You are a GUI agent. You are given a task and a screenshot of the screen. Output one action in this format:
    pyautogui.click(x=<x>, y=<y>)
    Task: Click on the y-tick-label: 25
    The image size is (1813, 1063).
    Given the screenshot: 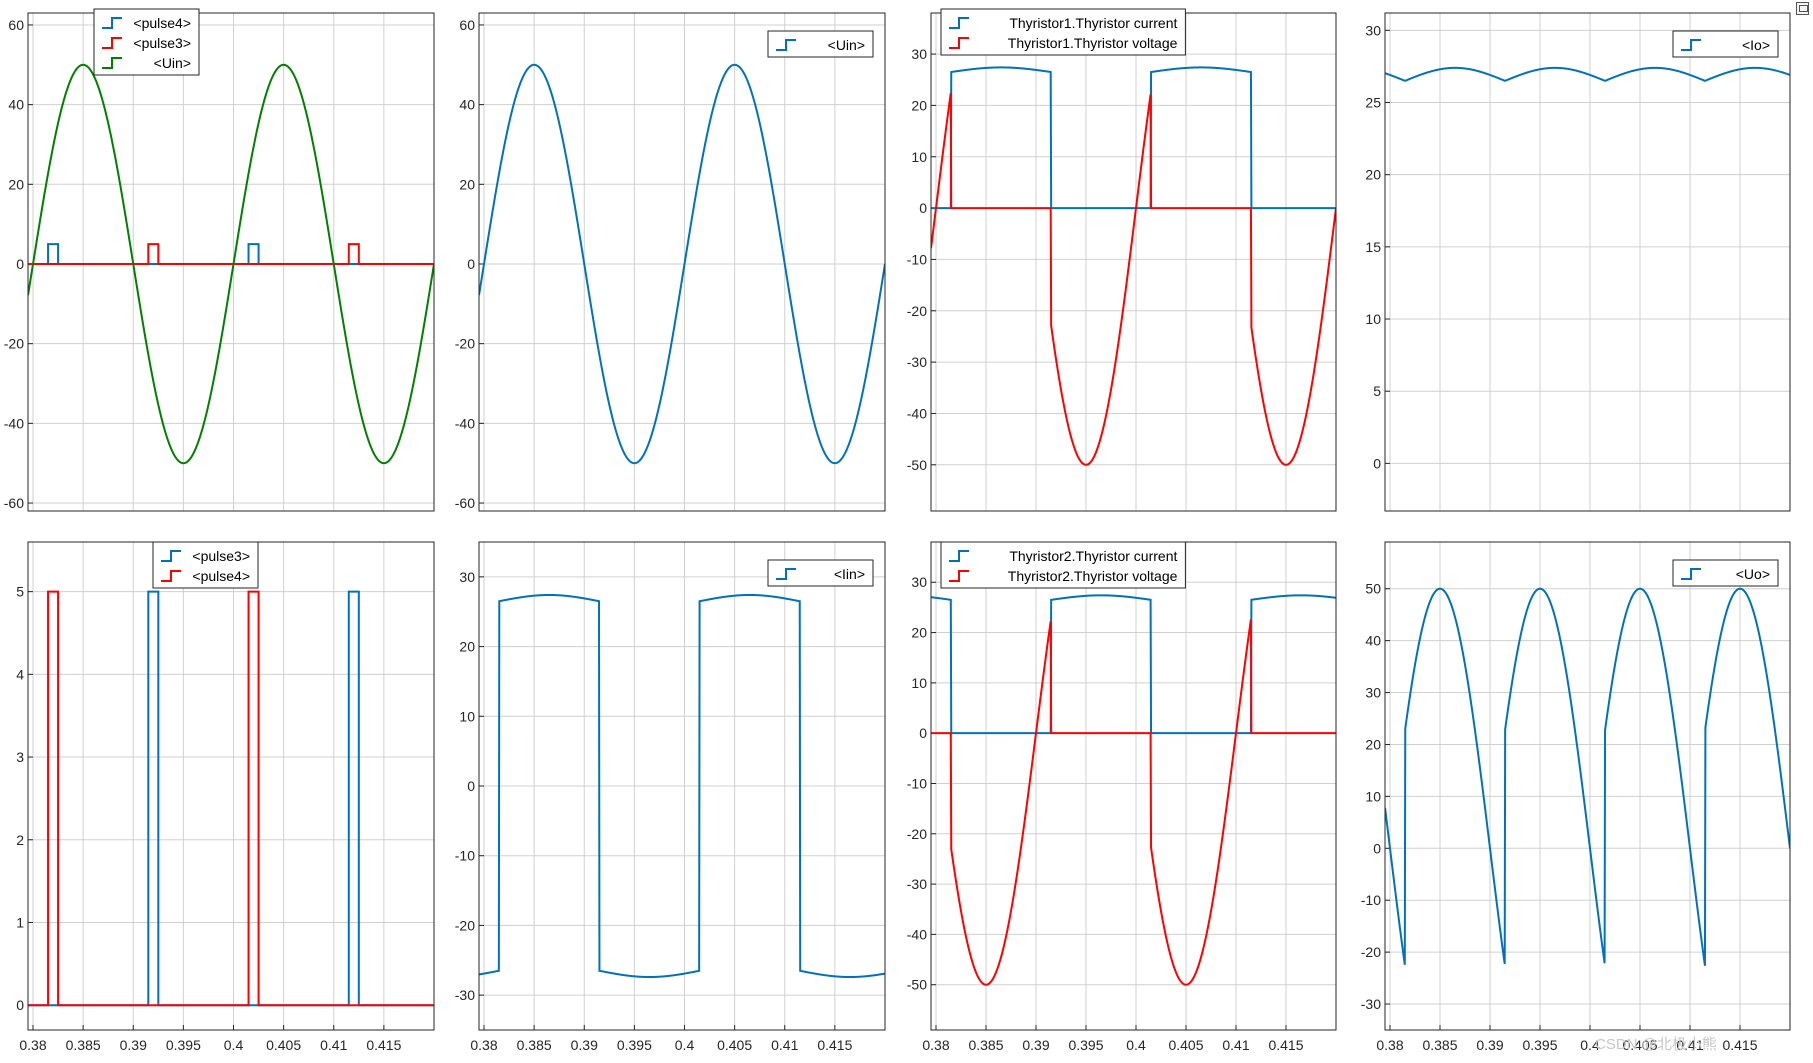 What is the action you would take?
    pyautogui.click(x=1373, y=102)
    